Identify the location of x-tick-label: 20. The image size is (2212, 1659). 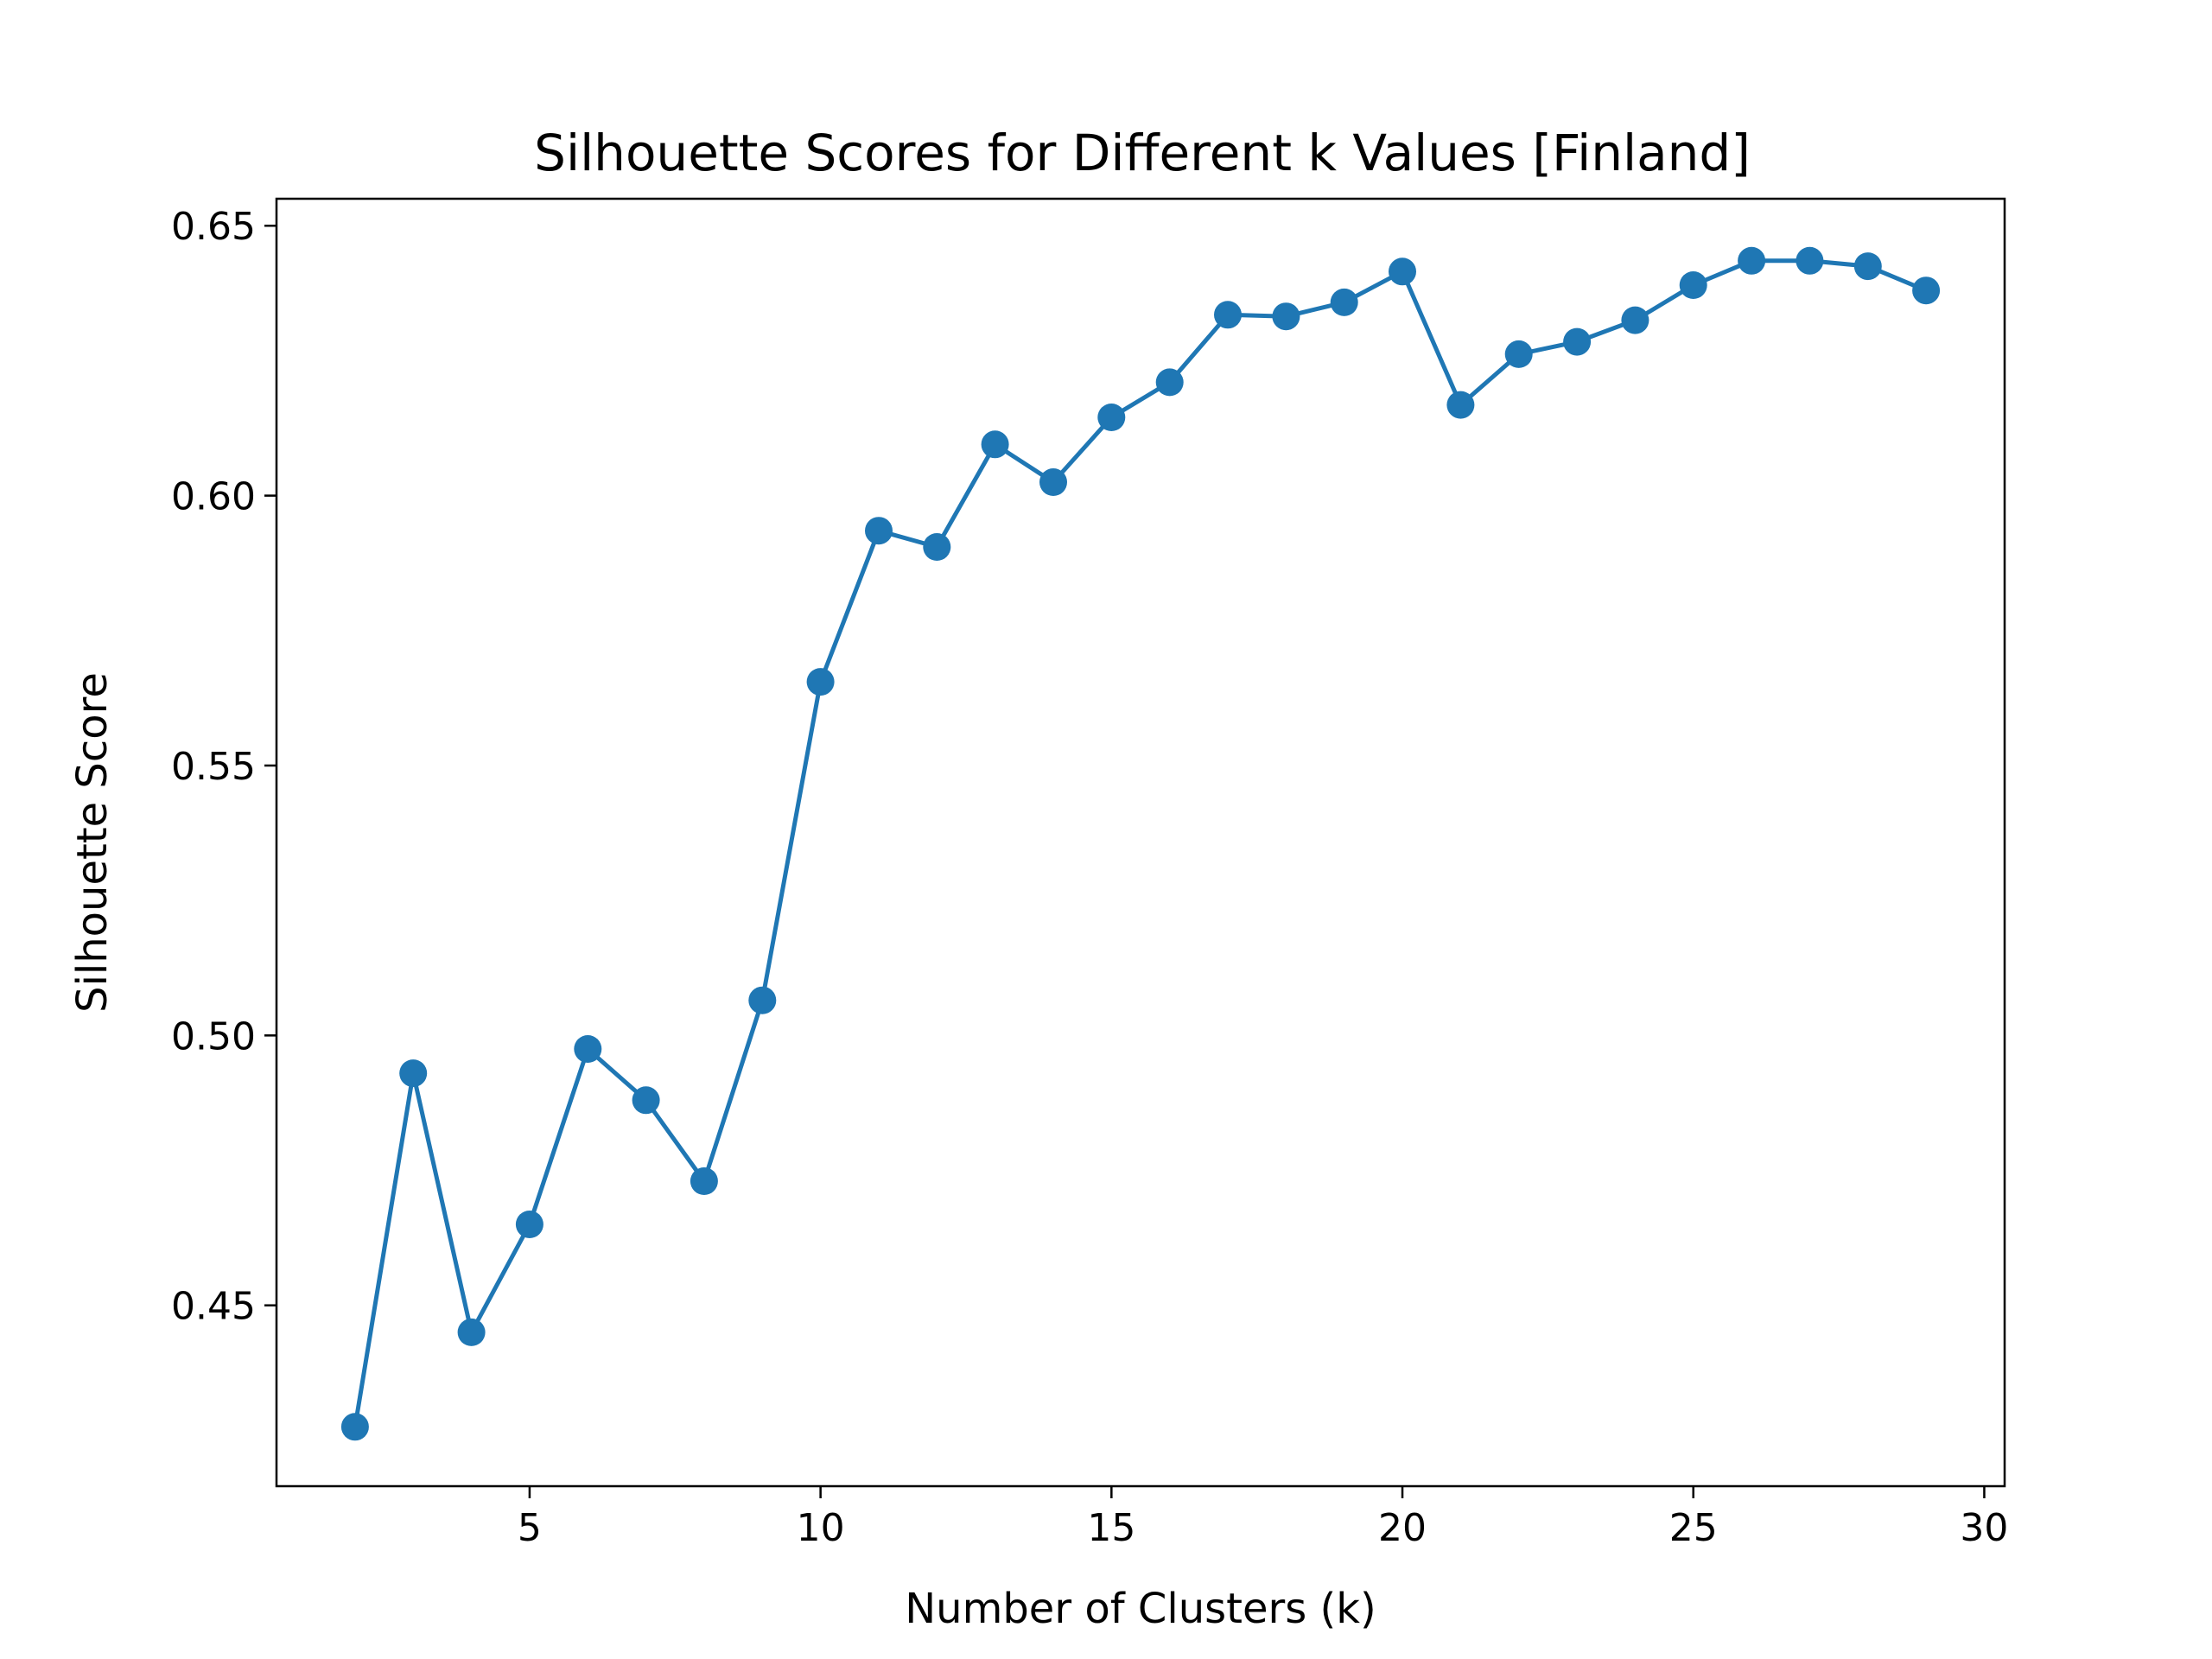
(1402, 1528).